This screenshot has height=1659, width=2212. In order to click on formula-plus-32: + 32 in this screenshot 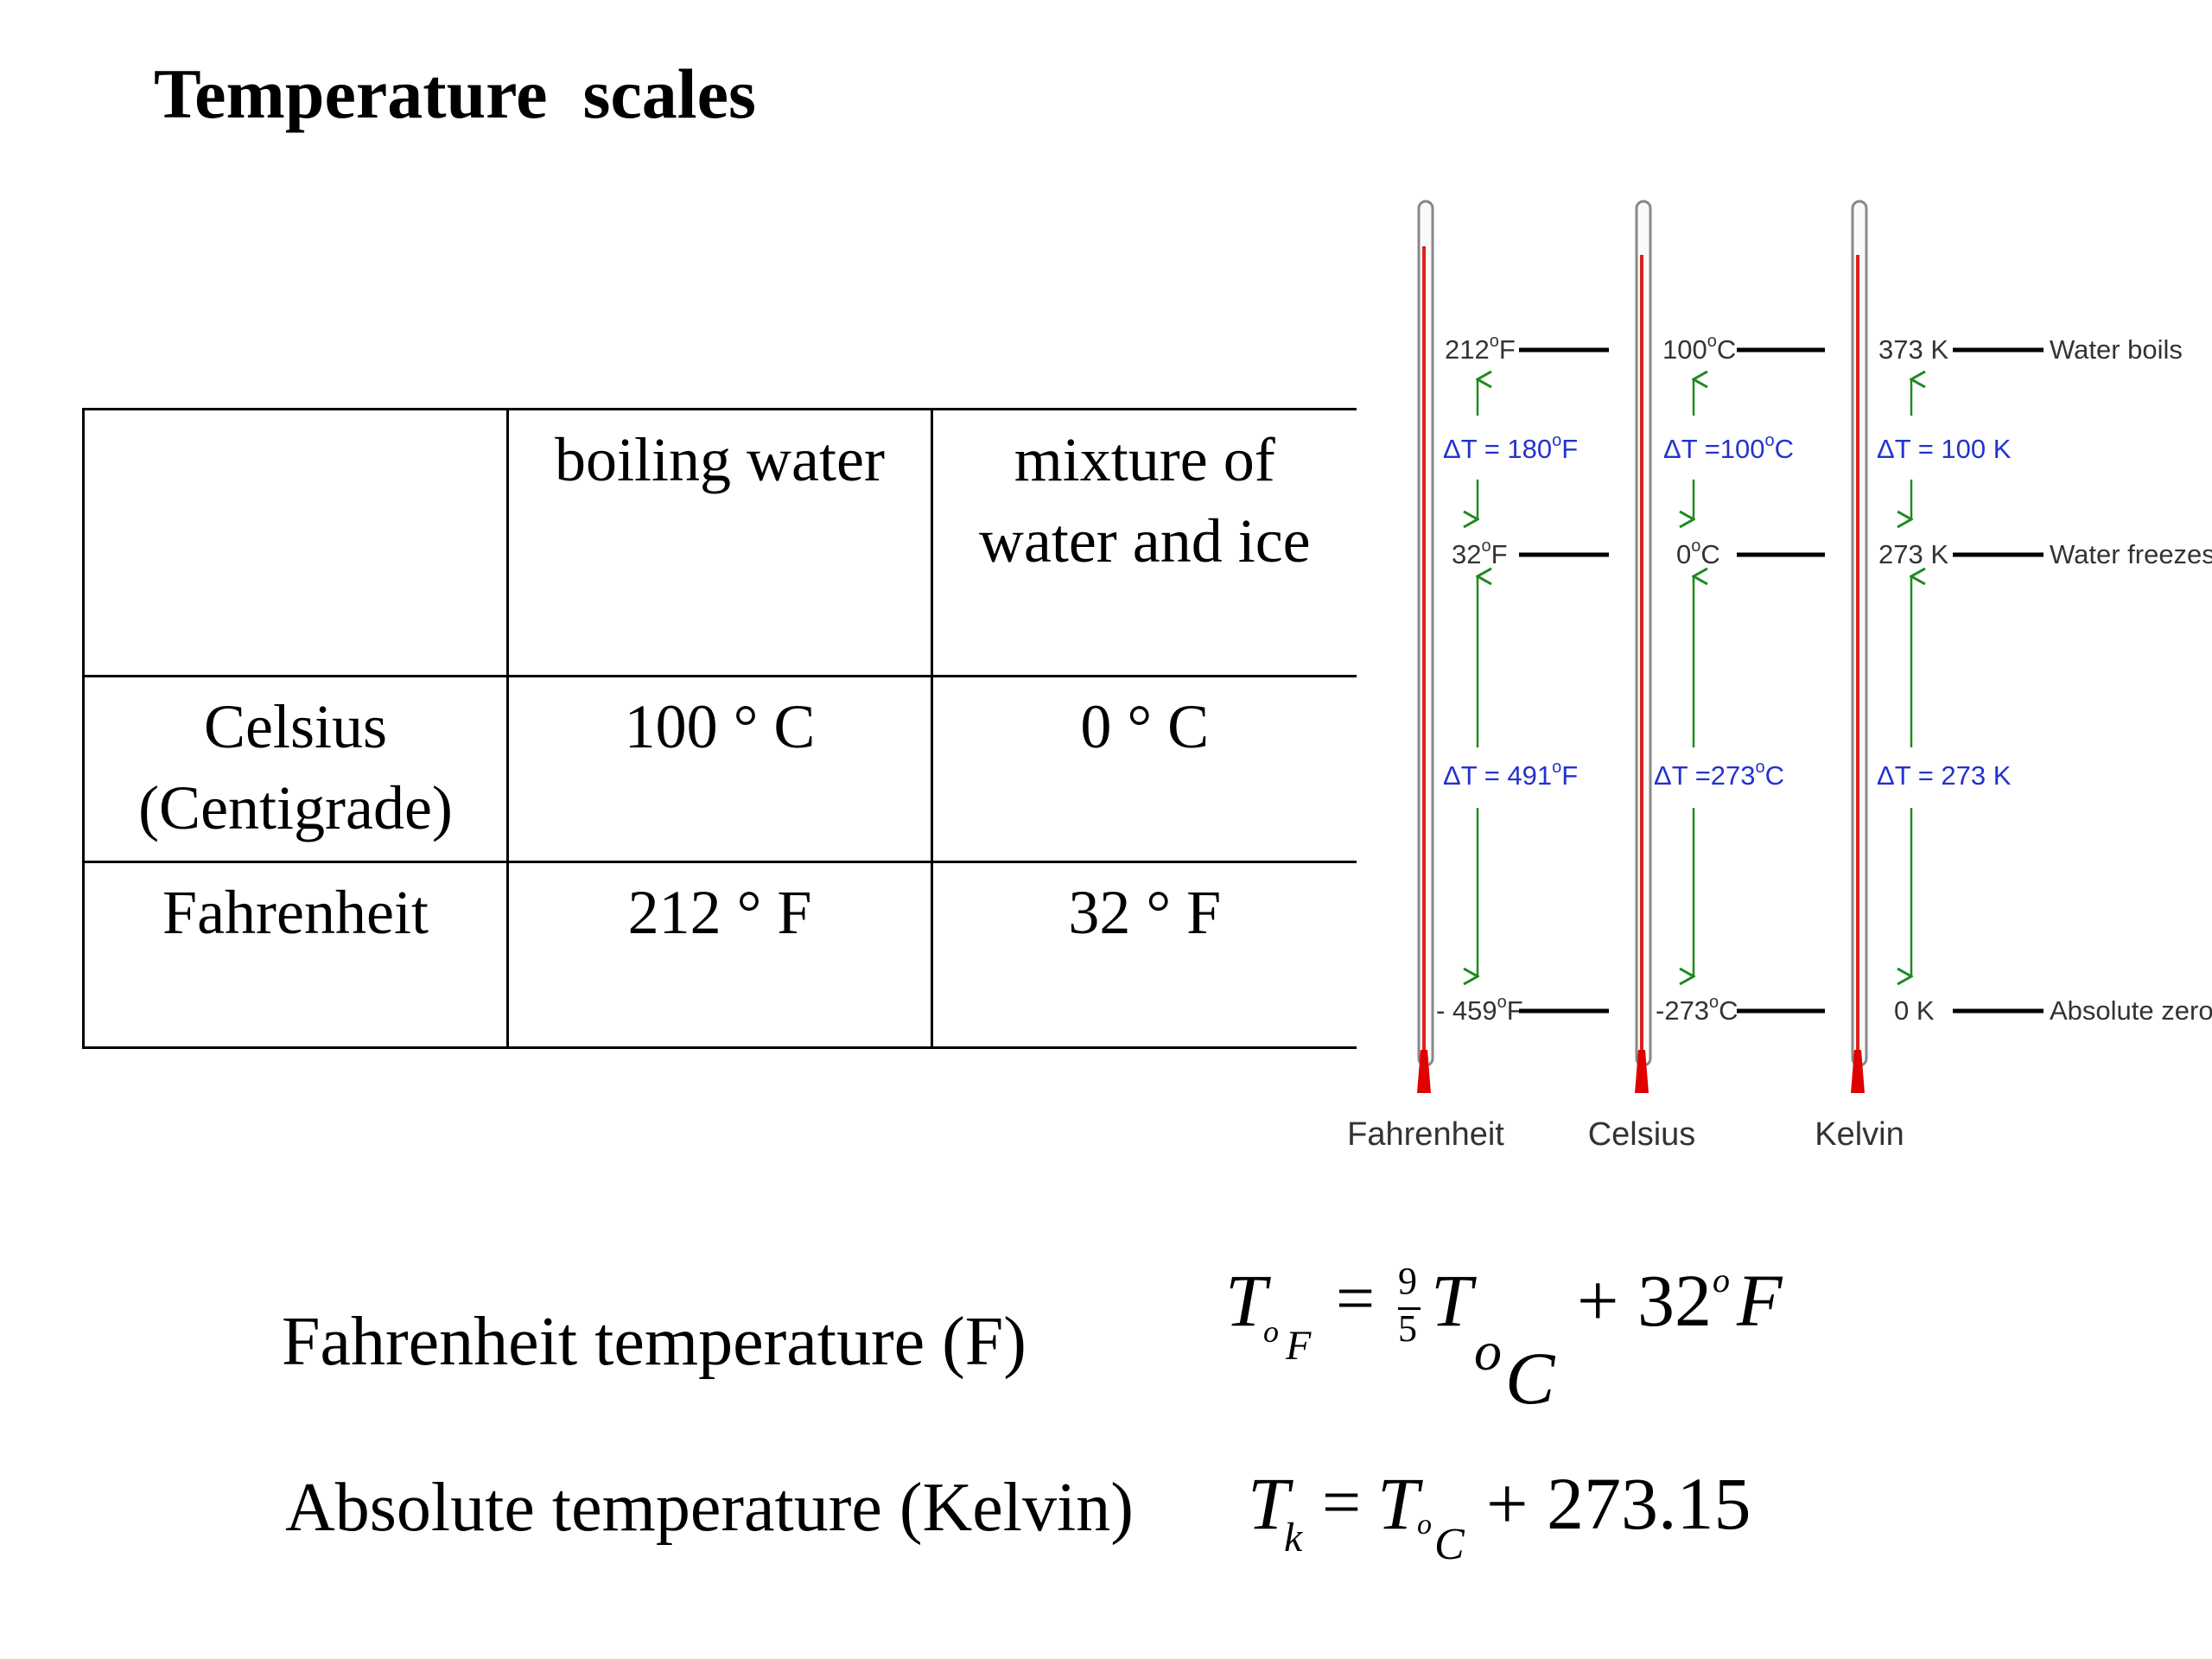, I will do `click(1645, 1300)`.